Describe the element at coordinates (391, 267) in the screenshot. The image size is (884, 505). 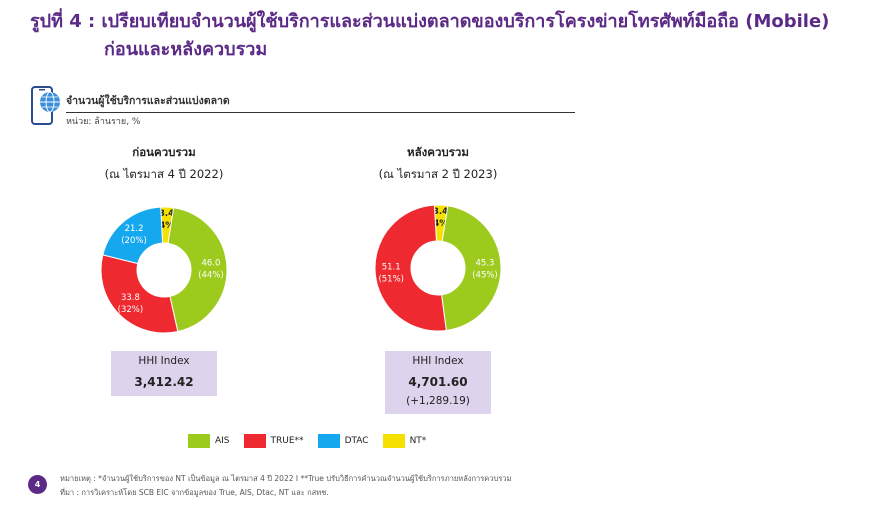
I see `chart-2-value-label-true: 51.1` at that location.